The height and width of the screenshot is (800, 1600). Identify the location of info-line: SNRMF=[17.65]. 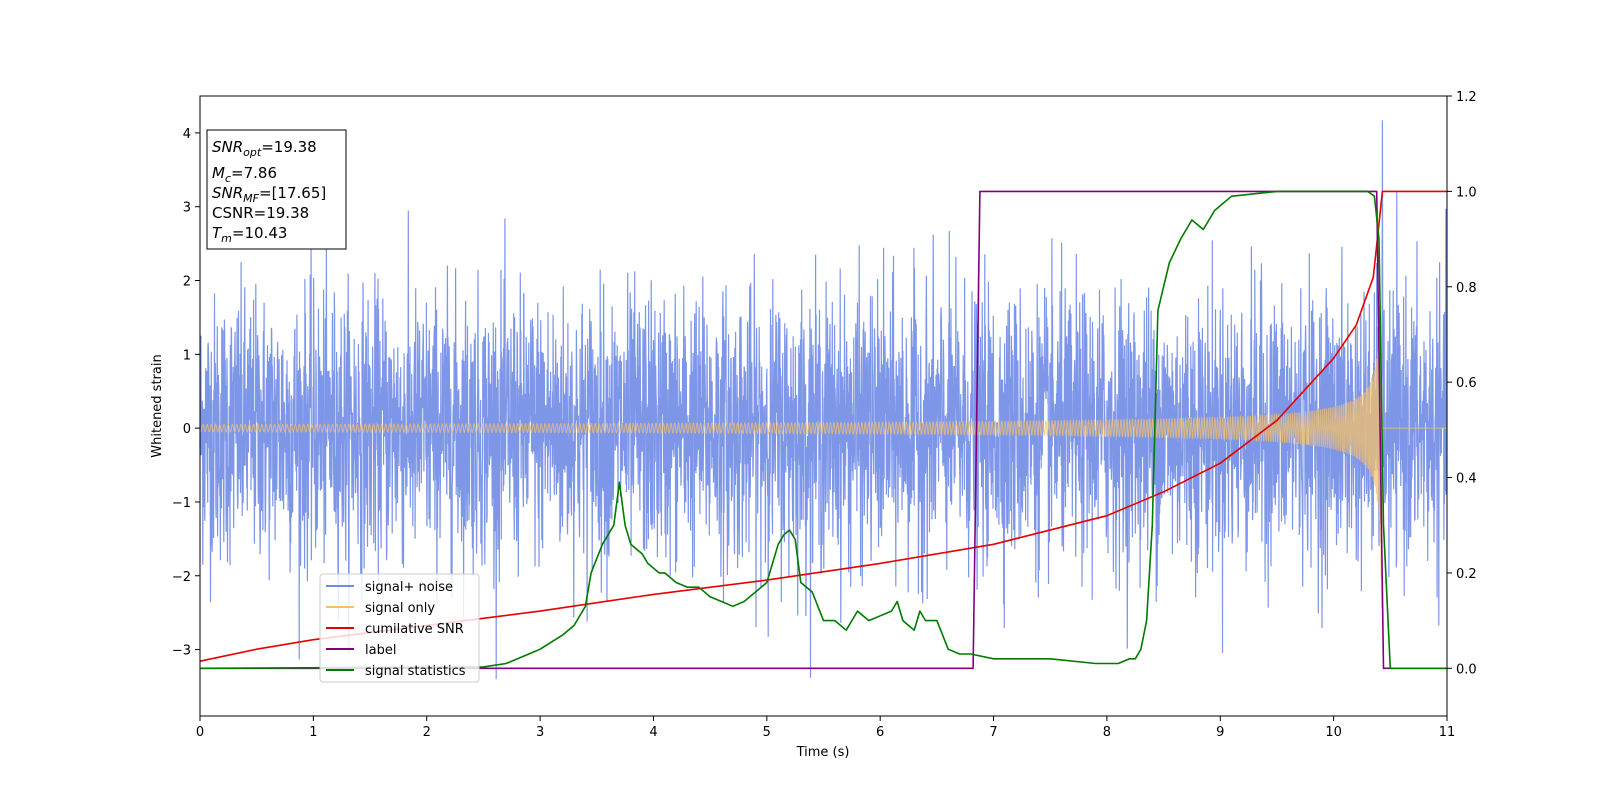
(269, 194).